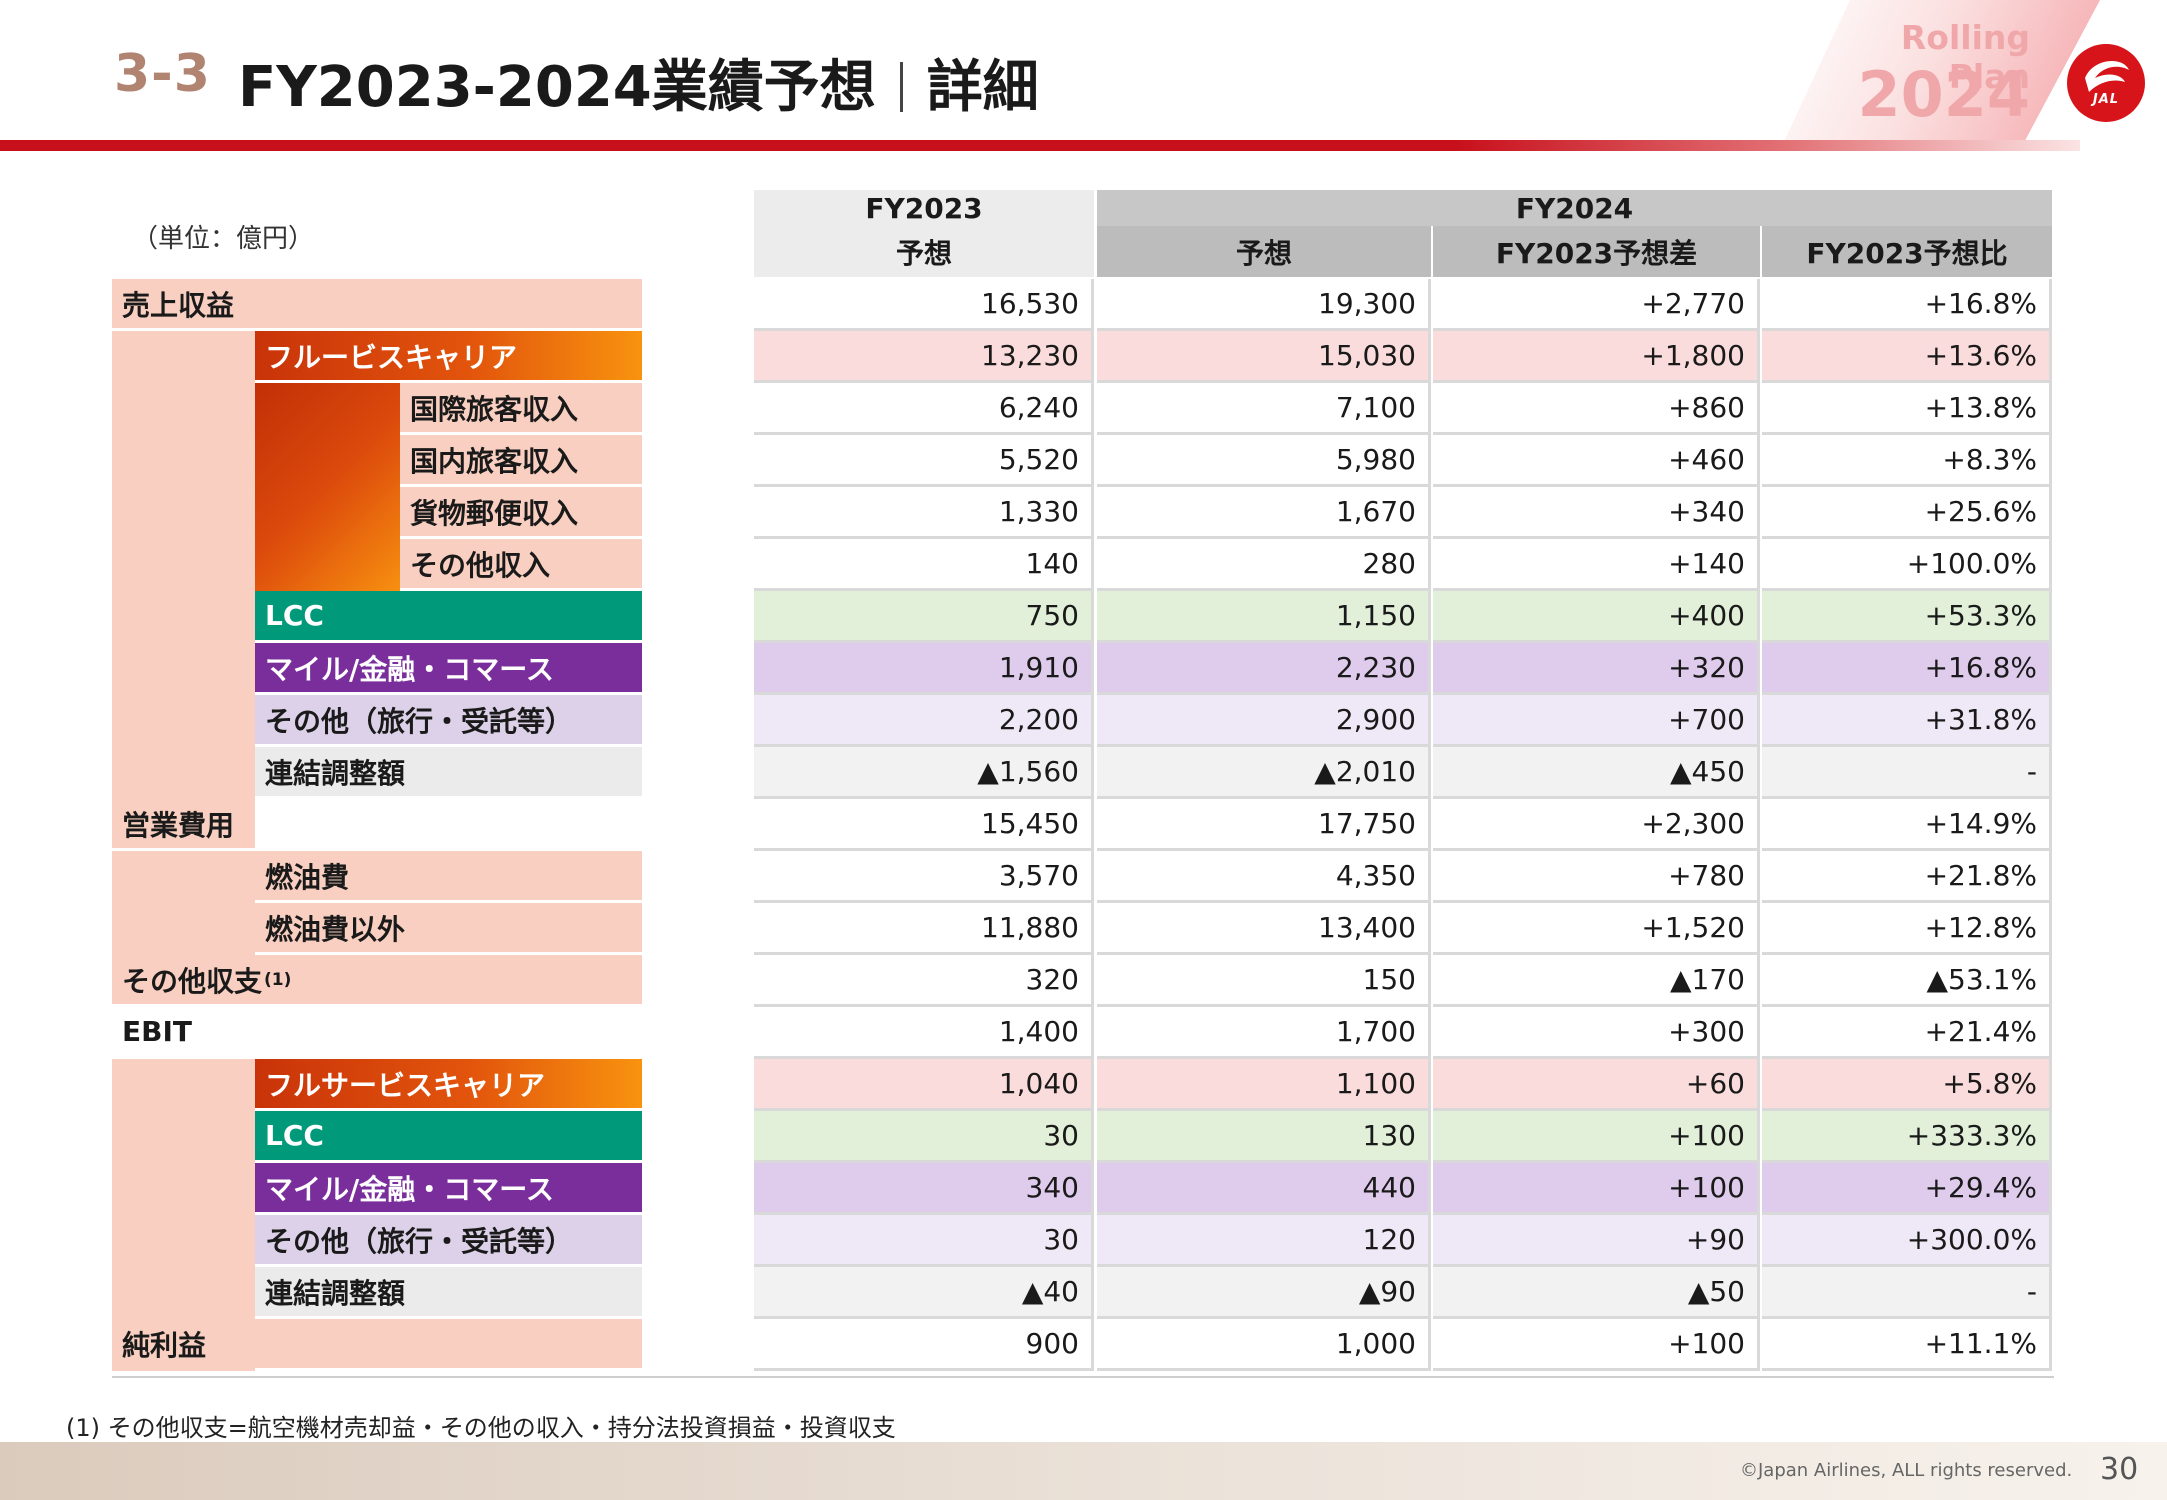 The width and height of the screenshot is (2167, 1500). I want to click on header-fy2023-forecast: 予想, so click(924, 251).